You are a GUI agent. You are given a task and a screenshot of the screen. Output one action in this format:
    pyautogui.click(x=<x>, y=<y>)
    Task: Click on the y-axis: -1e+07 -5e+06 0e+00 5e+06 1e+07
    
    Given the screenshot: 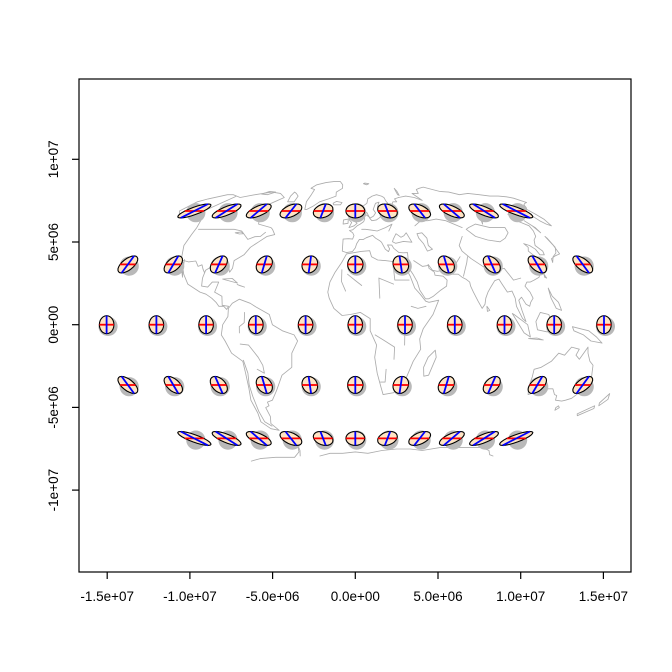 What is the action you would take?
    pyautogui.click(x=62, y=325)
    